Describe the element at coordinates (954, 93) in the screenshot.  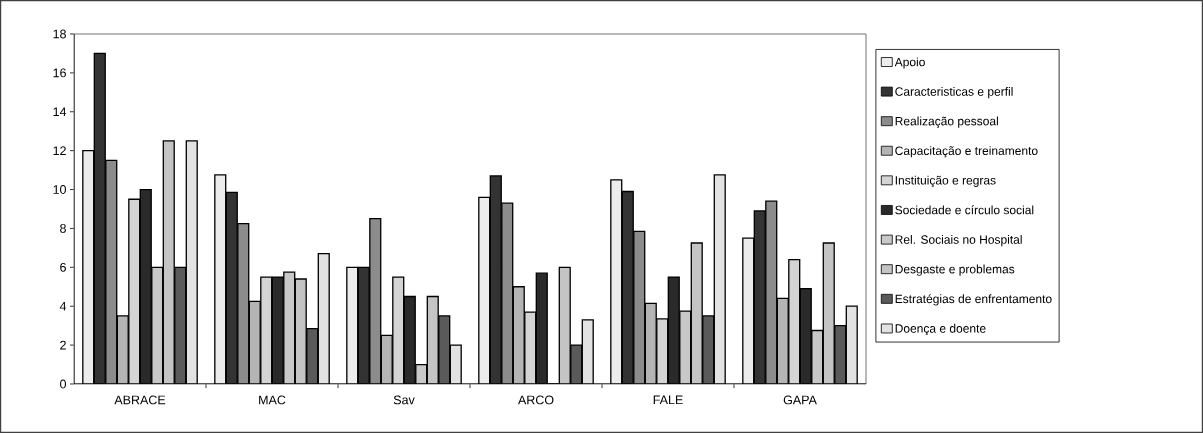
I see `legend-label: Caracteristicas e perfil` at that location.